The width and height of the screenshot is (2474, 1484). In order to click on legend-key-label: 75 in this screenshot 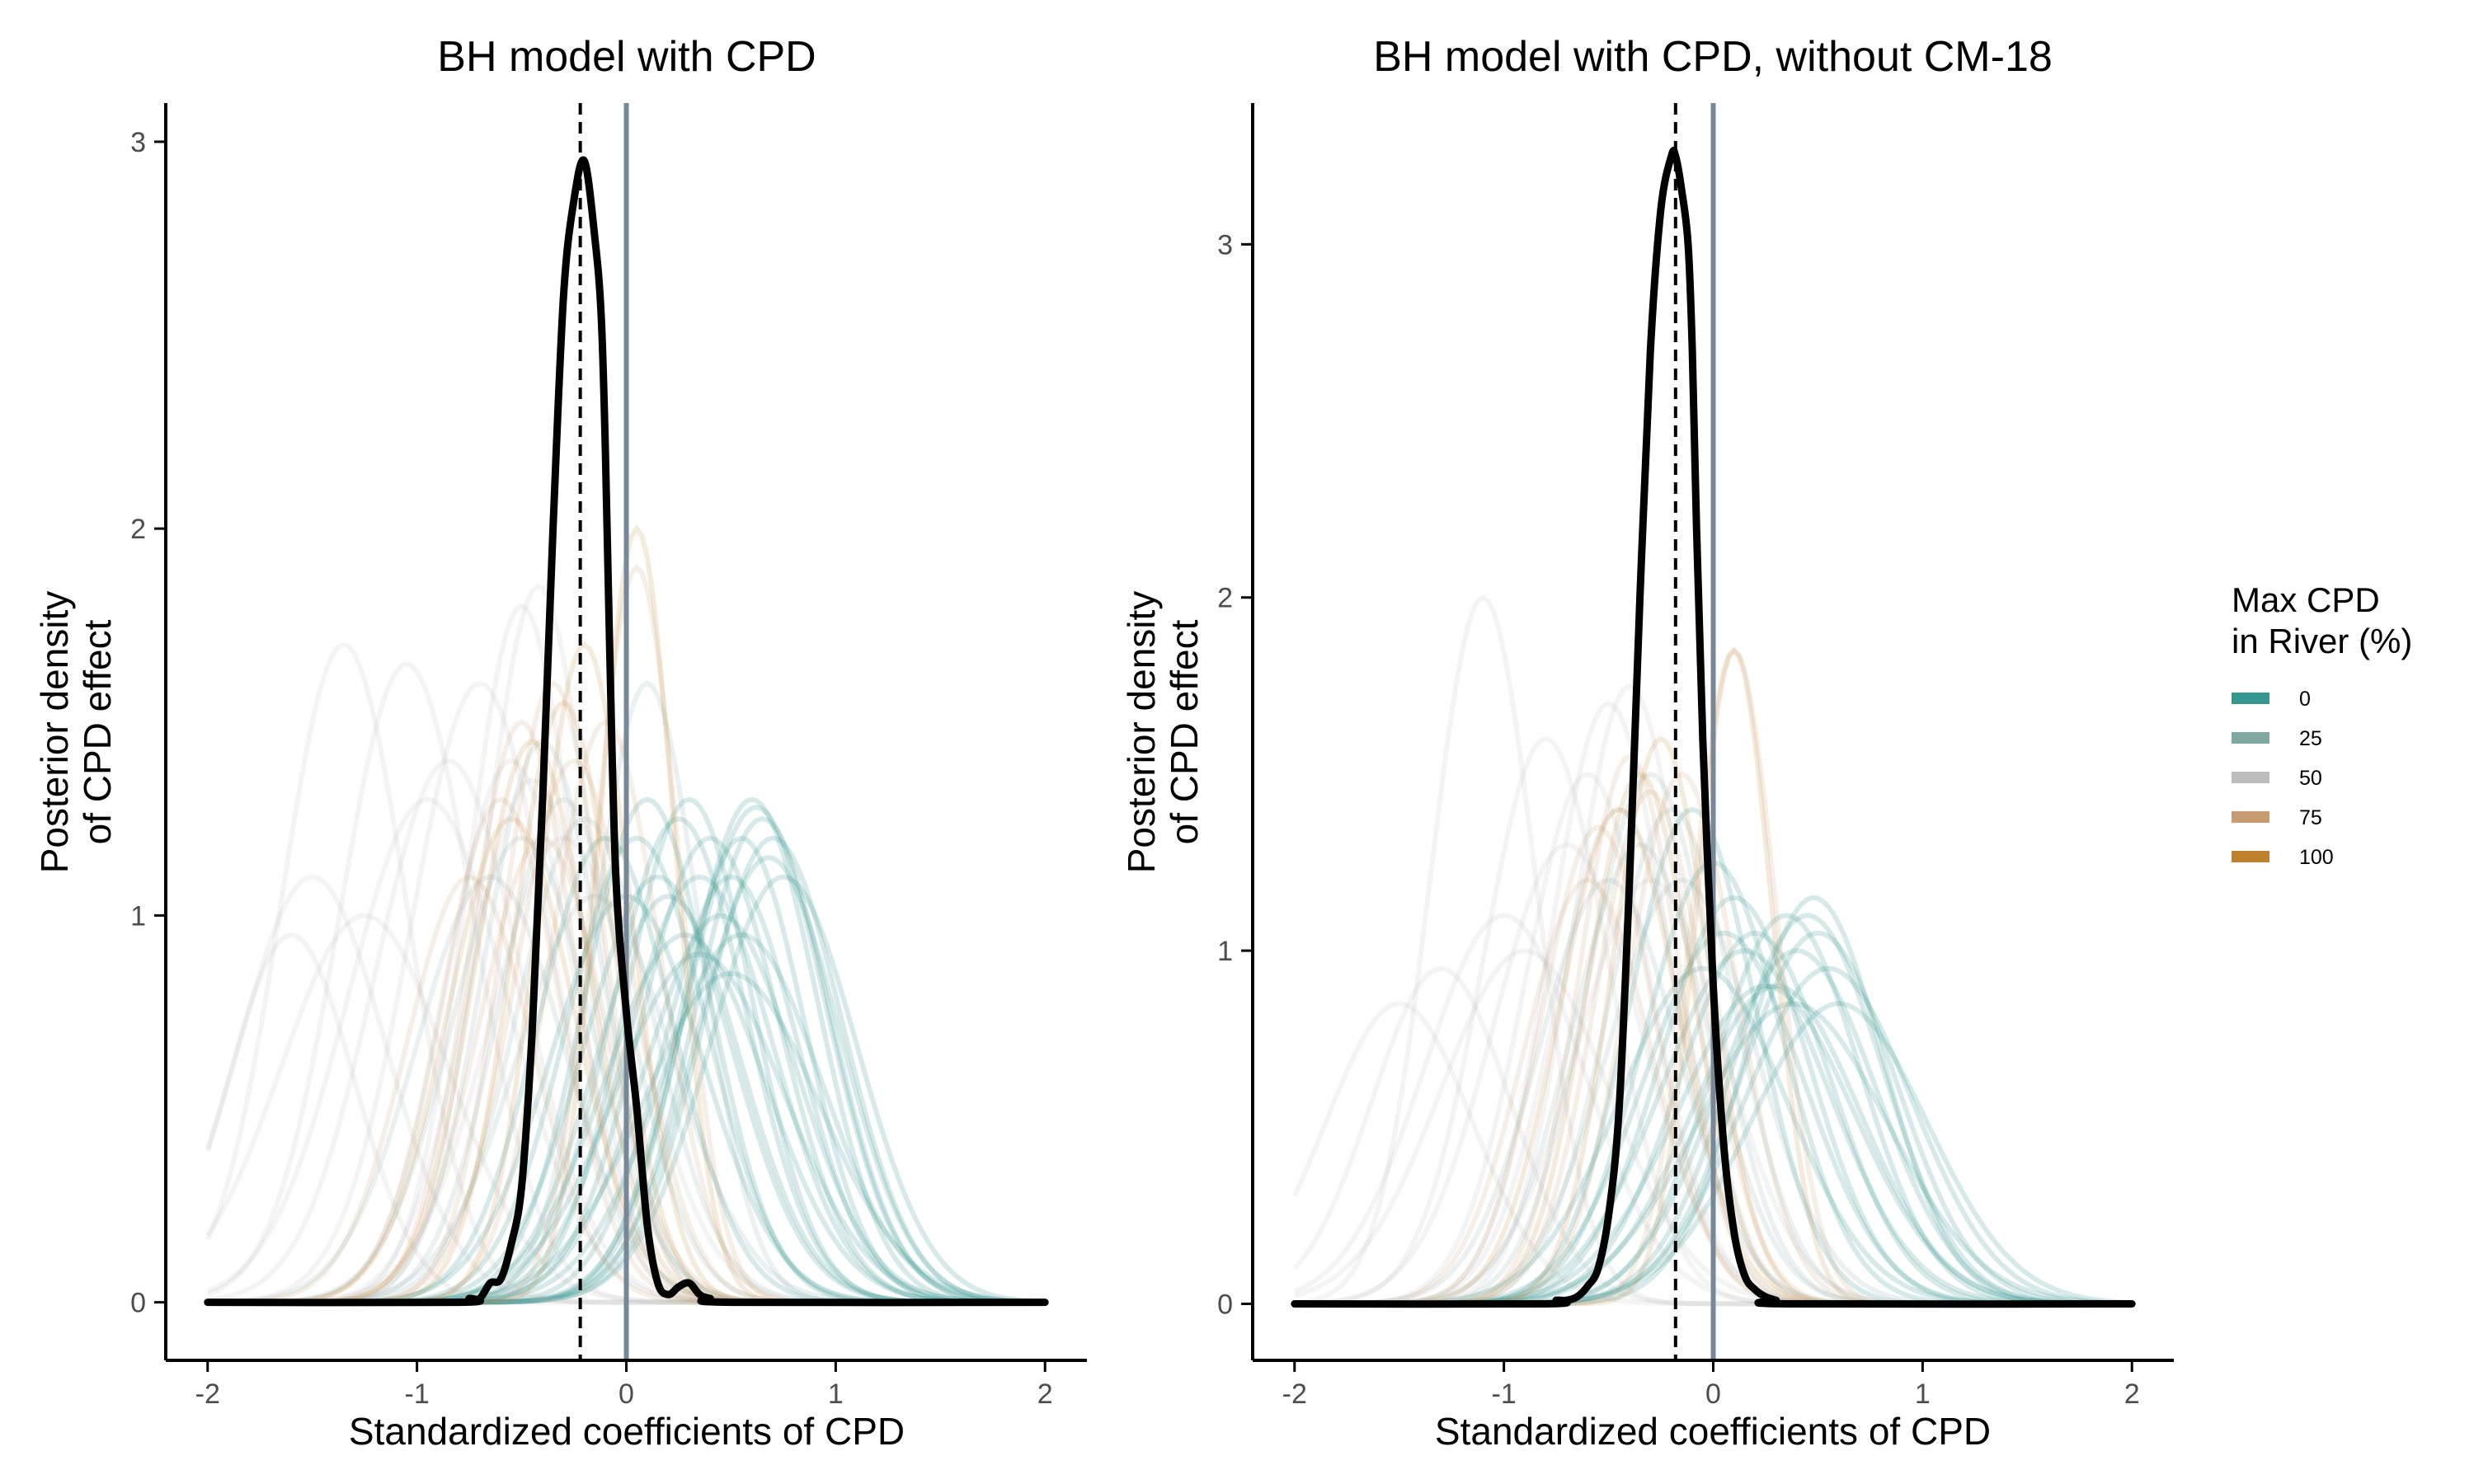, I will do `click(2310, 817)`.